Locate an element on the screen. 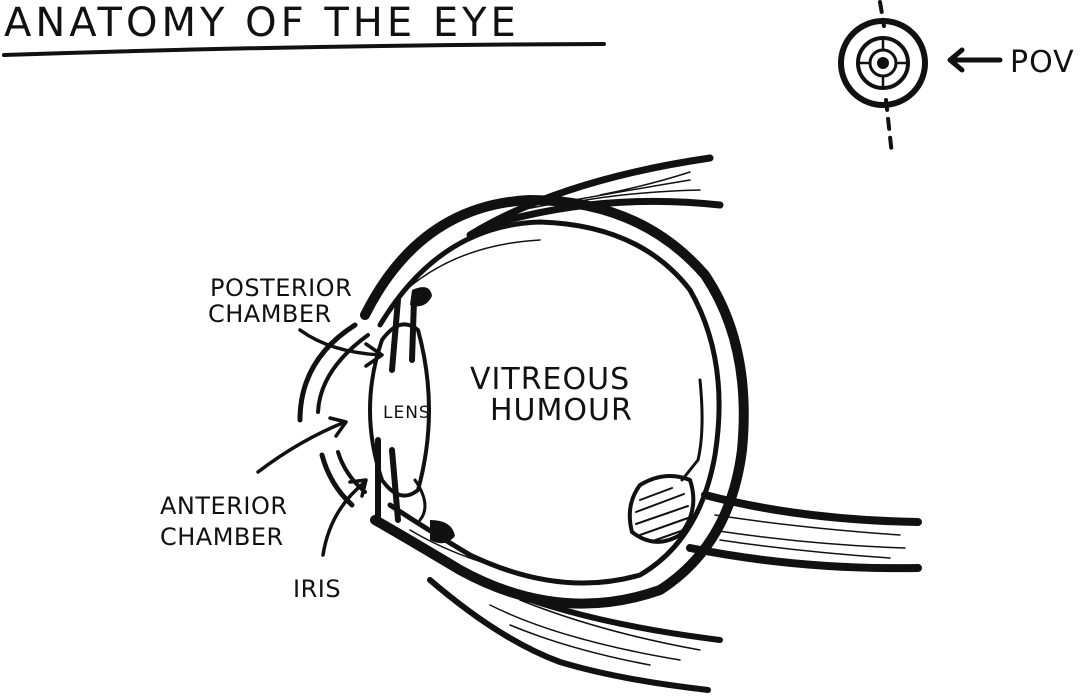  lens is located at coordinates (399, 422).